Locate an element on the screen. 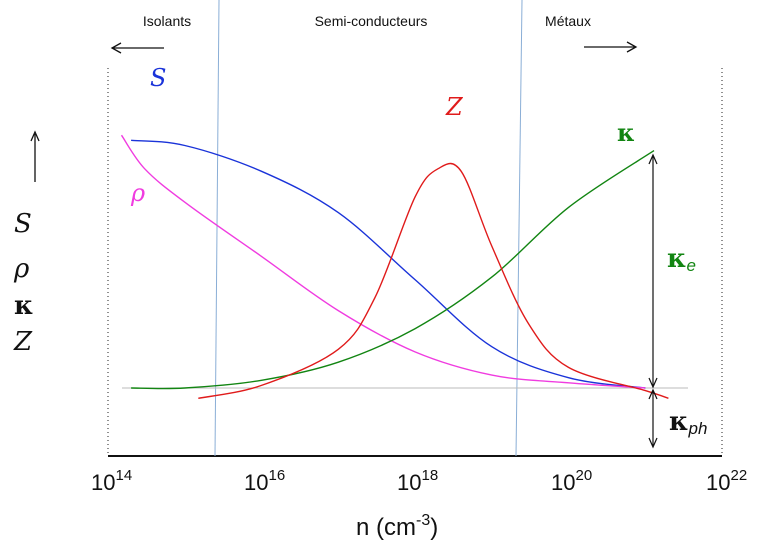 Image resolution: width=758 pixels, height=548 pixels. series-label-kappa: κ is located at coordinates (626, 132).